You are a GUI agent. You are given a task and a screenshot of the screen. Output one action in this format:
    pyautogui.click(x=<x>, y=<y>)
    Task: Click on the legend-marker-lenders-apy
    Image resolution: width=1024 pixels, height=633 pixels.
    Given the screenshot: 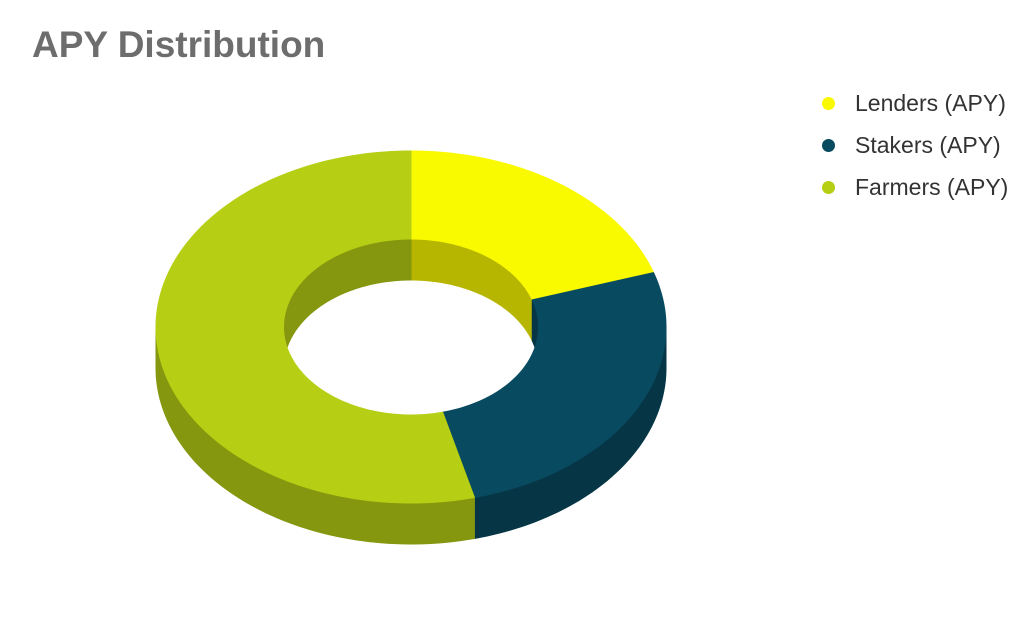 What is the action you would take?
    pyautogui.click(x=828, y=103)
    